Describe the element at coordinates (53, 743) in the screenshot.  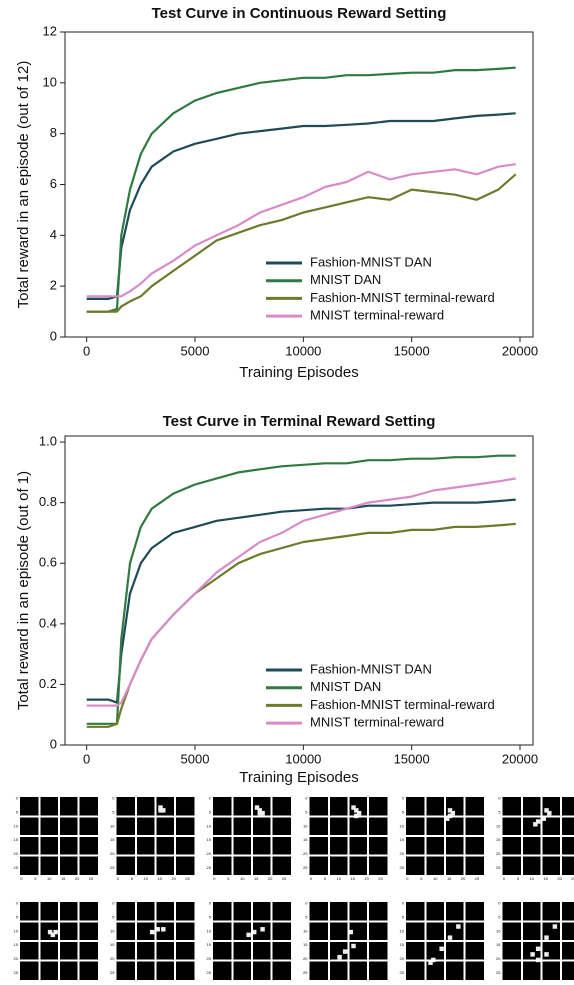
I see `y-tick-label: 0` at that location.